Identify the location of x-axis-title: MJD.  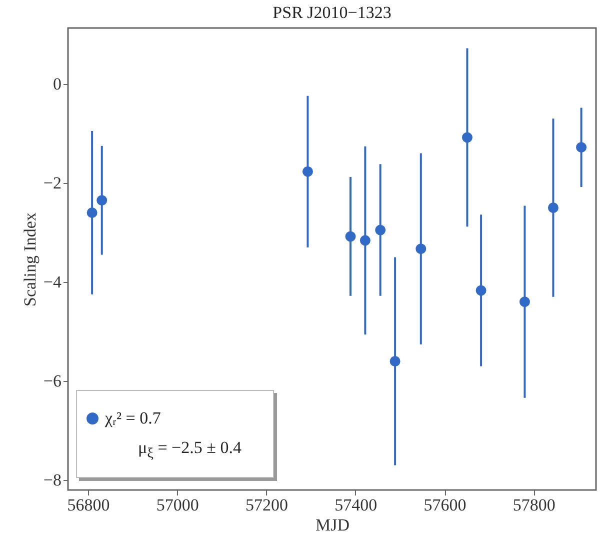
(332, 525).